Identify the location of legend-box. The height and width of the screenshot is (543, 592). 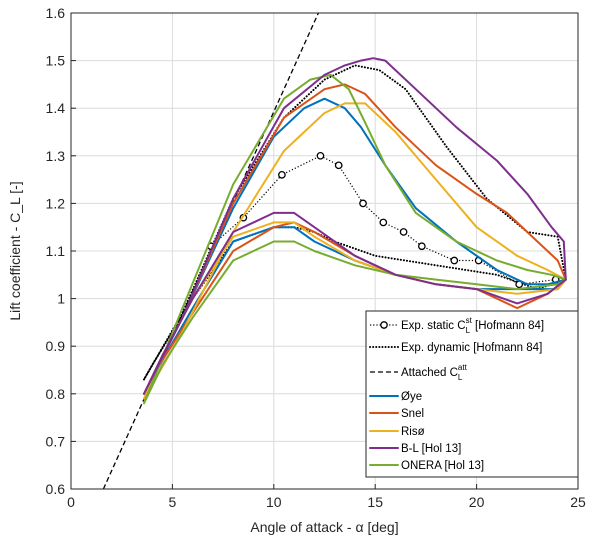
(472, 394).